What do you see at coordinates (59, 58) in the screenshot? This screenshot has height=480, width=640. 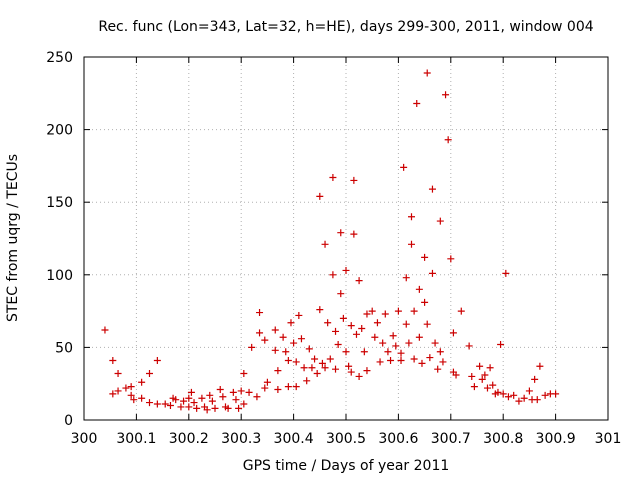 I see `y-tick-label: 250` at bounding box center [59, 58].